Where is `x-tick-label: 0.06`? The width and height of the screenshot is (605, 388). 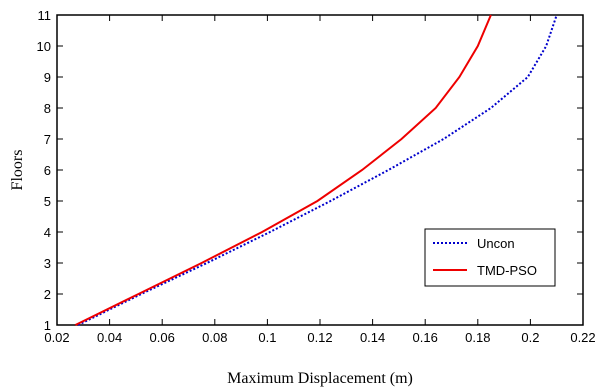
x-tick-label: 0.06 is located at coordinates (162, 337).